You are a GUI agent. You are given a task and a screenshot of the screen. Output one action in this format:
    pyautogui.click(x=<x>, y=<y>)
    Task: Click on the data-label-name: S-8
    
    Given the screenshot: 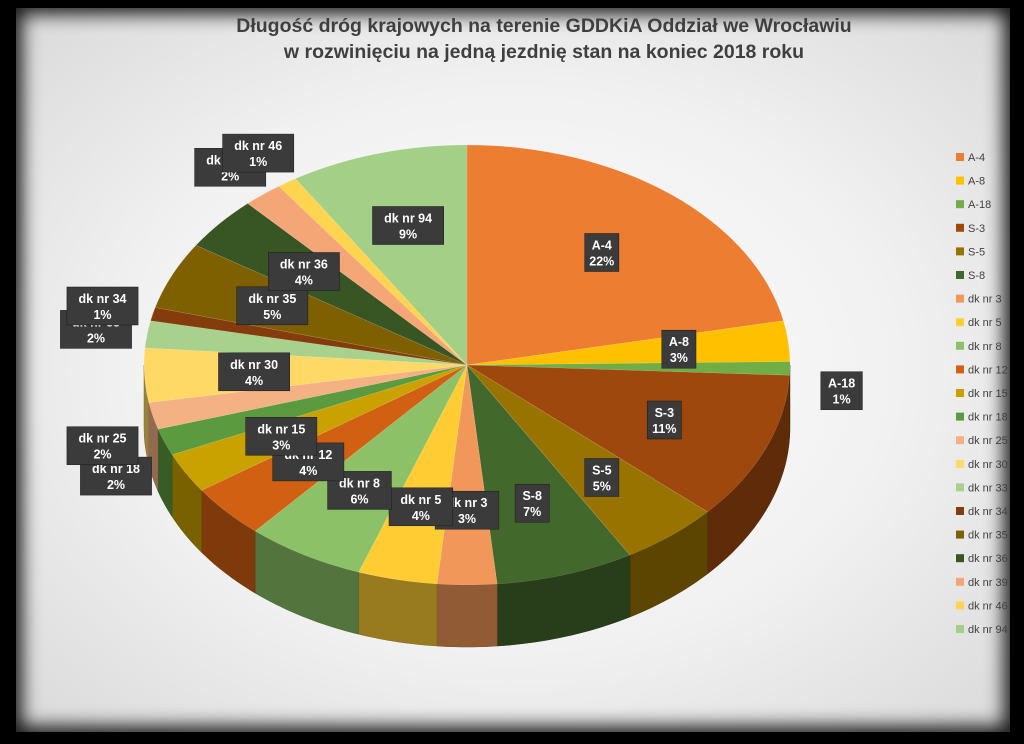 What is the action you would take?
    pyautogui.click(x=532, y=496)
    